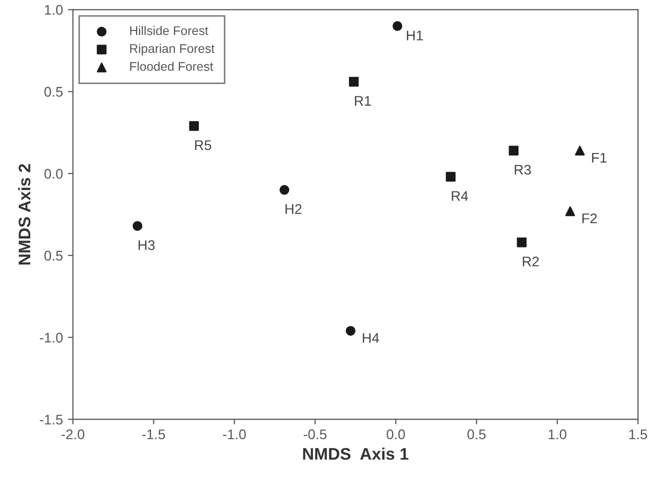  I want to click on annotation: H3, so click(146, 245).